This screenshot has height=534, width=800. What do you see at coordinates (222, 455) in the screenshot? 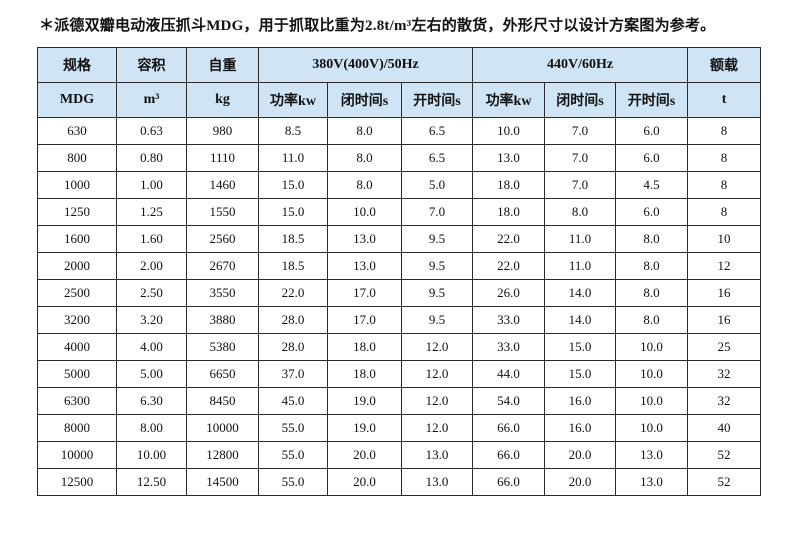
I see `table-cell: 12800` at bounding box center [222, 455].